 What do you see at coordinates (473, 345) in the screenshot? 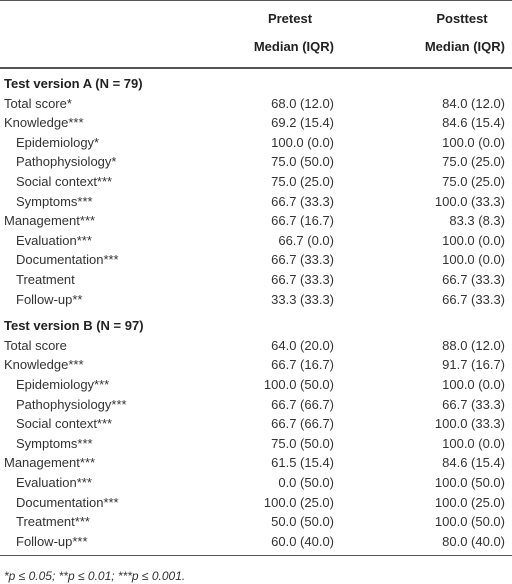
I see `cell: 88.0 (12.0)` at bounding box center [473, 345].